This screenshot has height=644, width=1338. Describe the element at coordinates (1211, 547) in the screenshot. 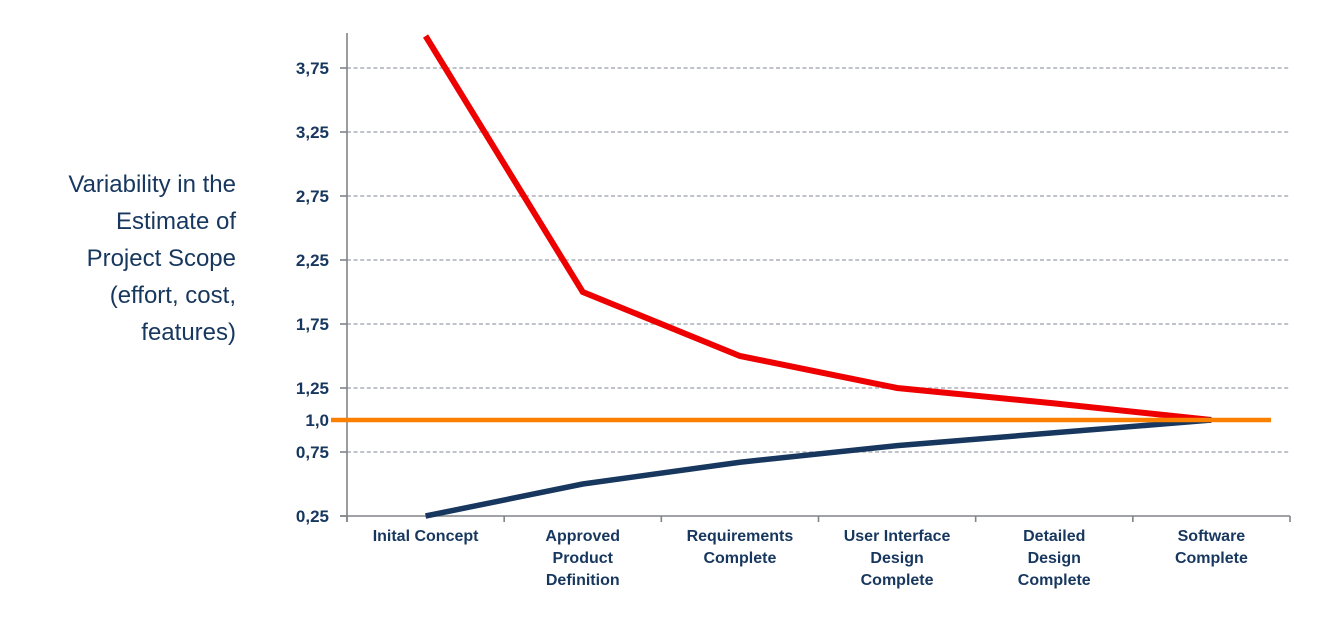

I see `x-axis-label: Software Complete` at that location.